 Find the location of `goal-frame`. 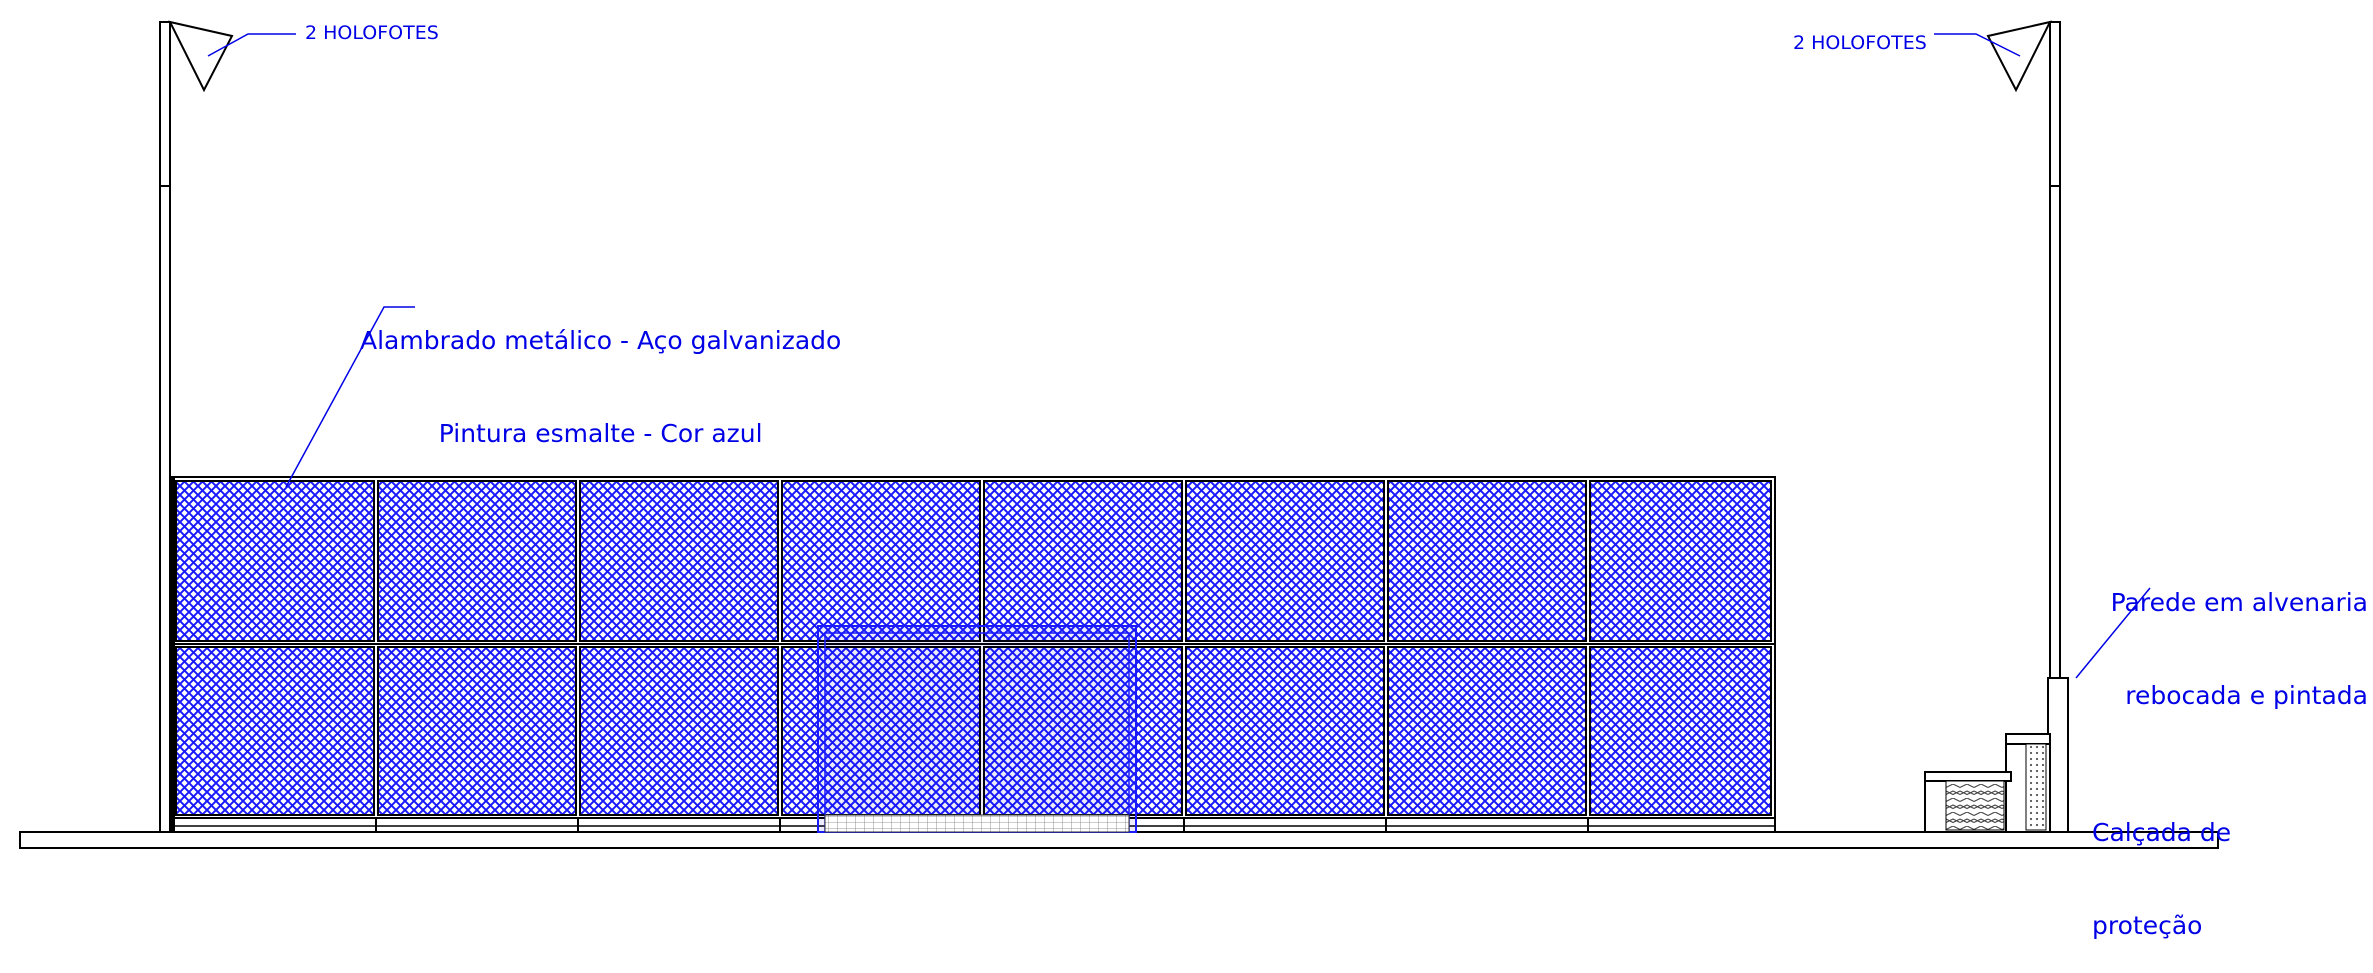

goal-frame is located at coordinates (977, 729).